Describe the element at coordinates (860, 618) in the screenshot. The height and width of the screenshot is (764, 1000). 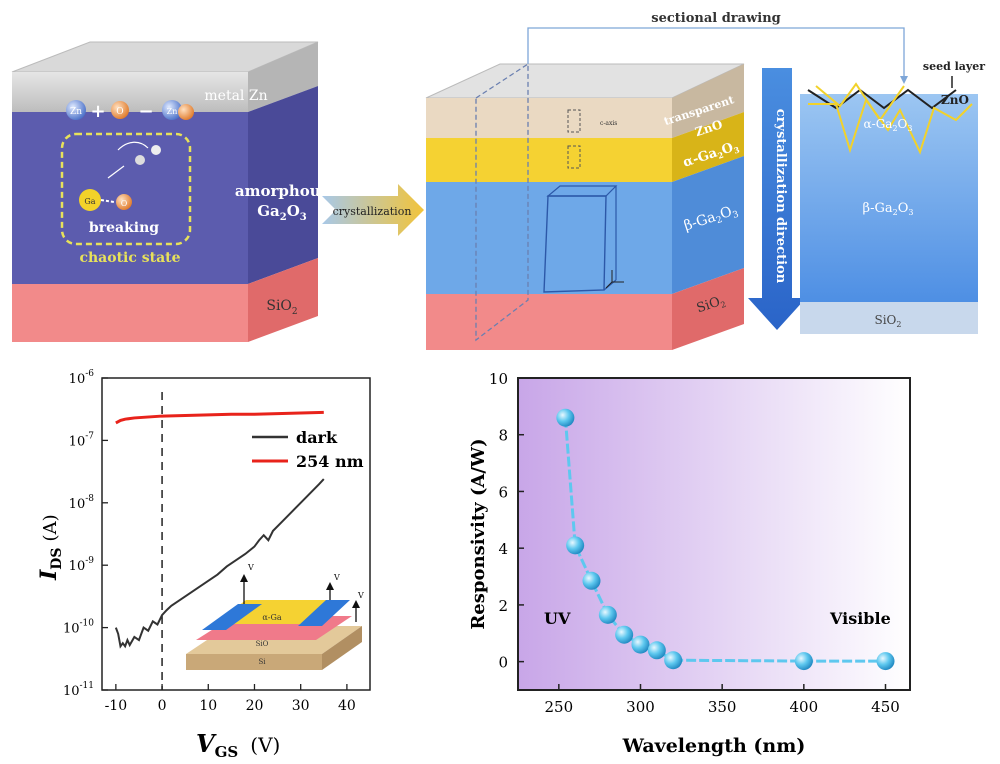
I see `visible-region-label: Visible` at that location.